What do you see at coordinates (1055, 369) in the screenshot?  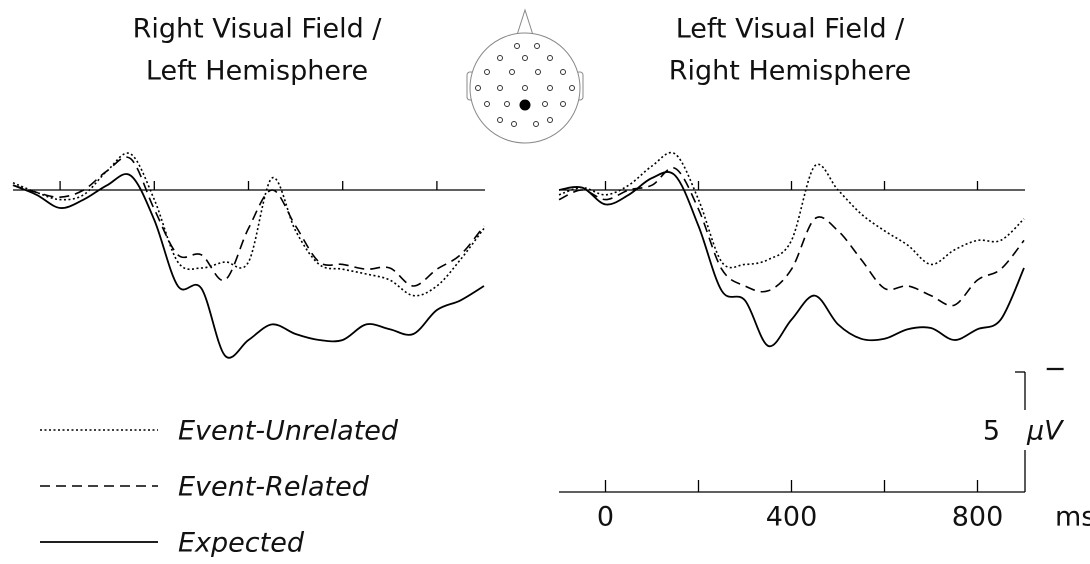 I see `polarity: −` at bounding box center [1055, 369].